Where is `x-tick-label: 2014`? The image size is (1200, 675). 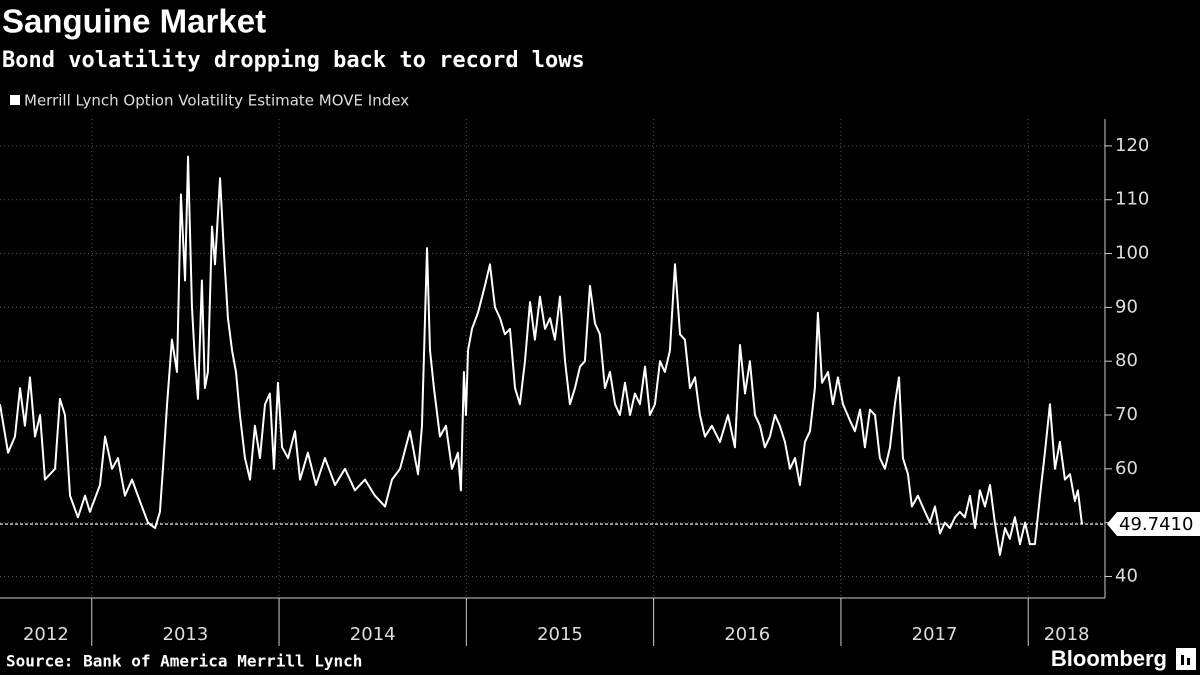
x-tick-label: 2014 is located at coordinates (373, 634).